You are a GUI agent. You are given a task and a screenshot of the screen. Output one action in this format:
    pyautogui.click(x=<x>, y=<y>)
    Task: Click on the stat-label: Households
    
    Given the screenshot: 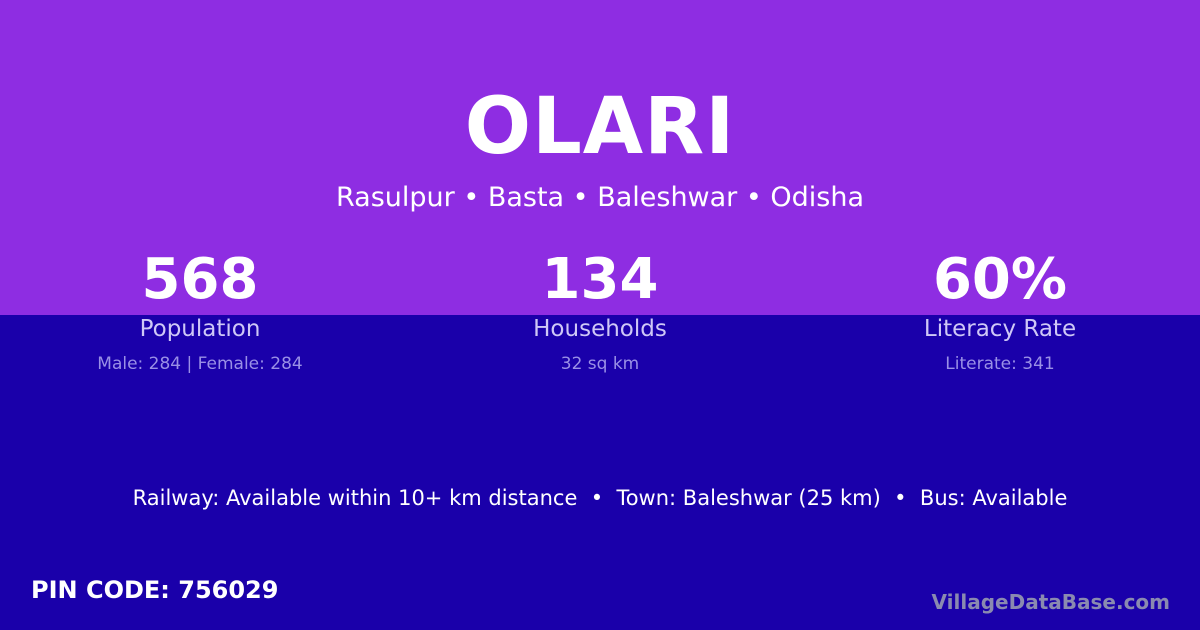 What is the action you would take?
    pyautogui.click(x=600, y=329)
    